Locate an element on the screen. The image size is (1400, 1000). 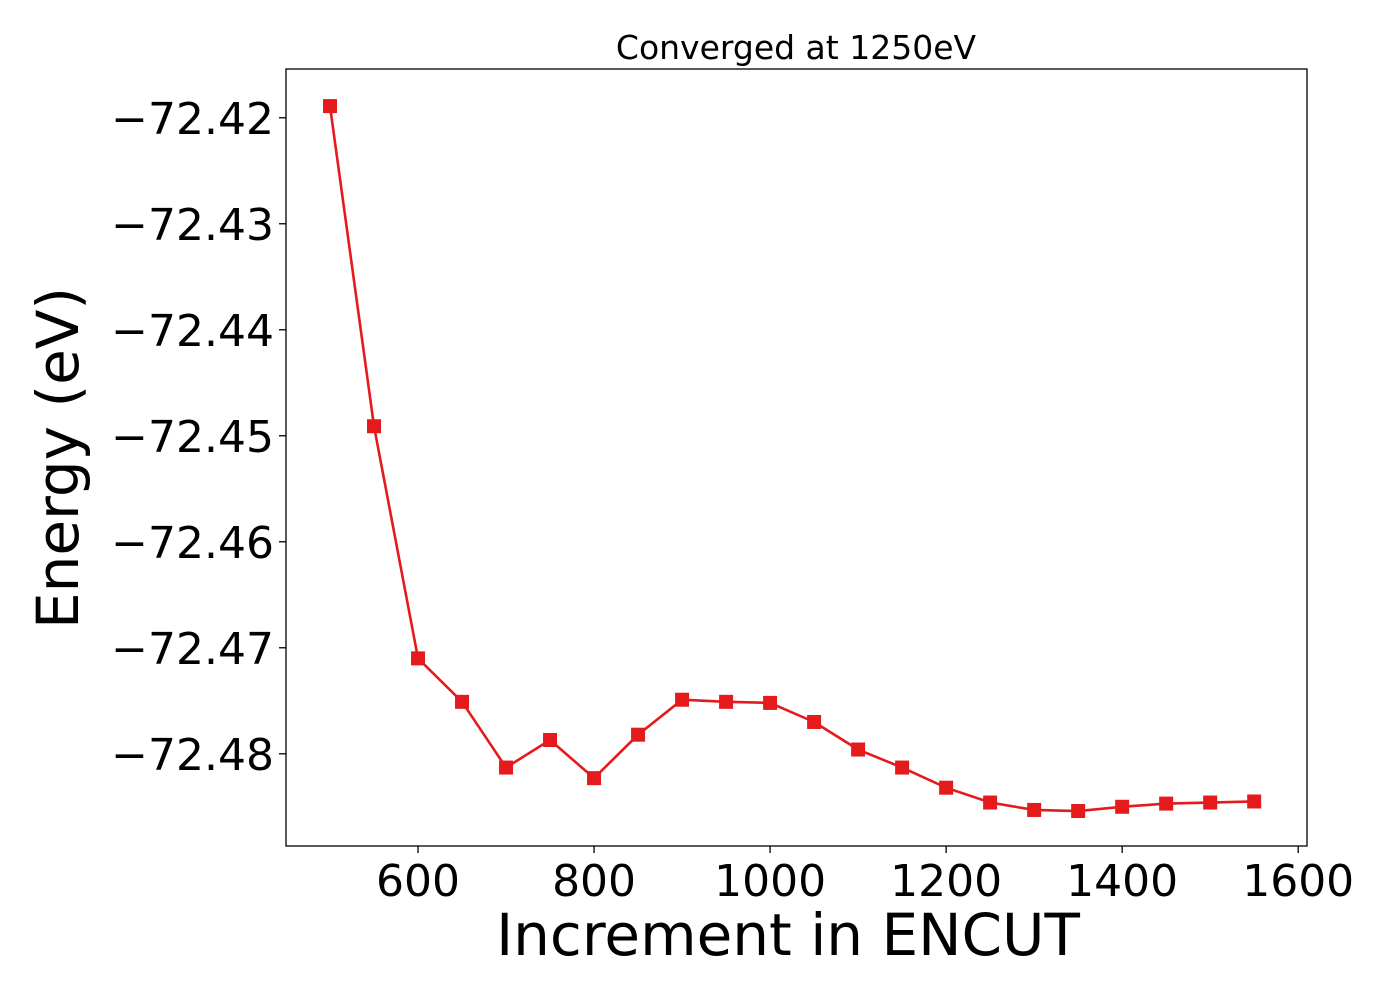
x-tick-label: 600 is located at coordinates (418, 881).